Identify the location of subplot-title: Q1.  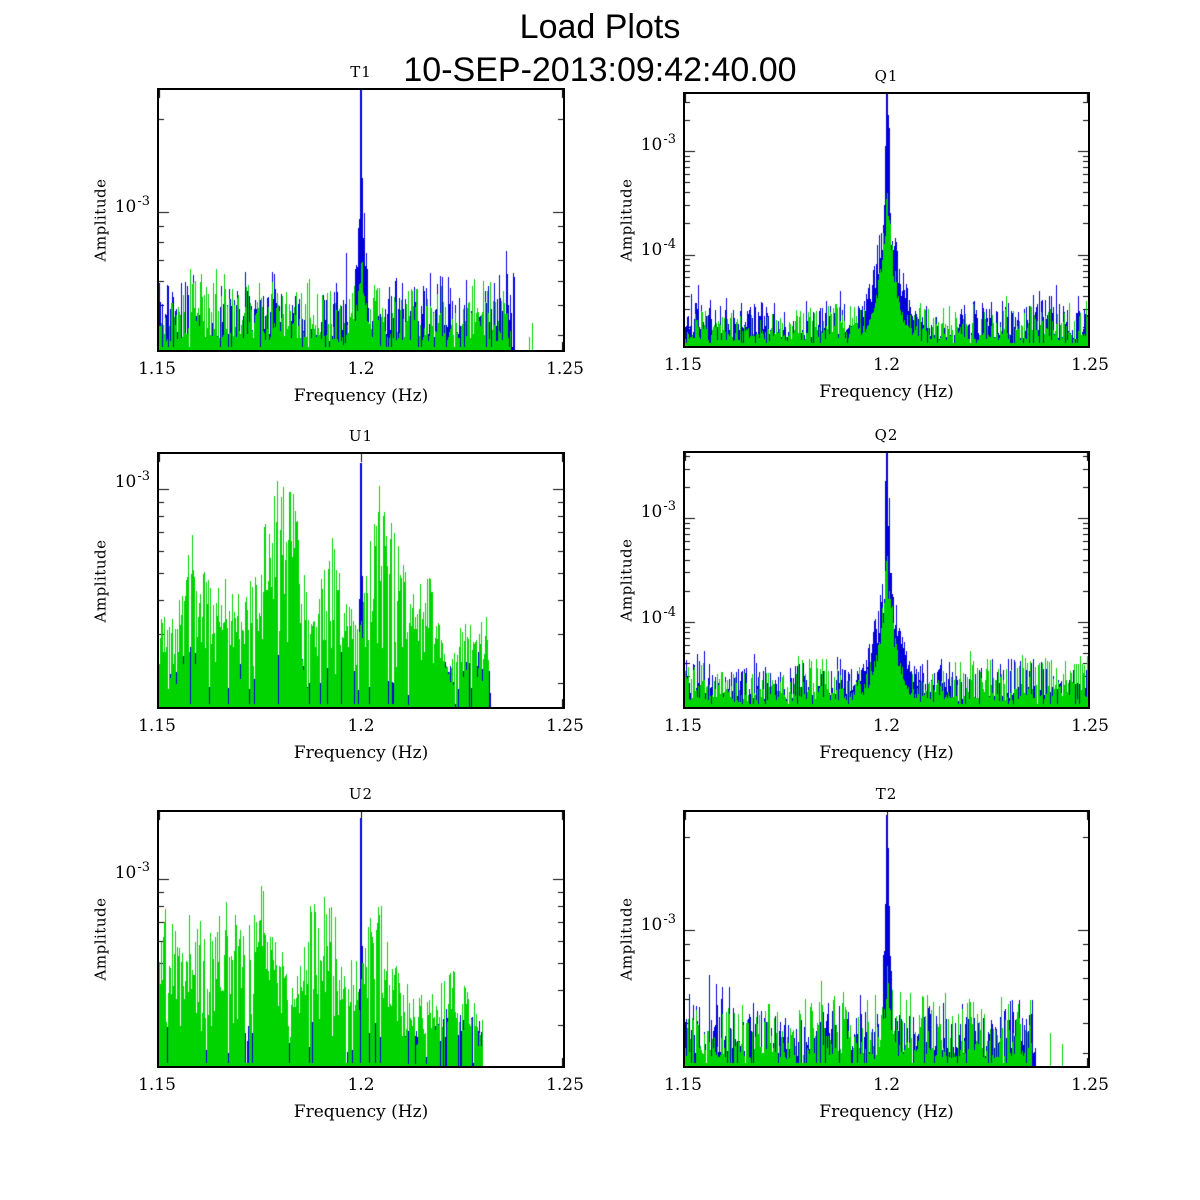
(886, 76).